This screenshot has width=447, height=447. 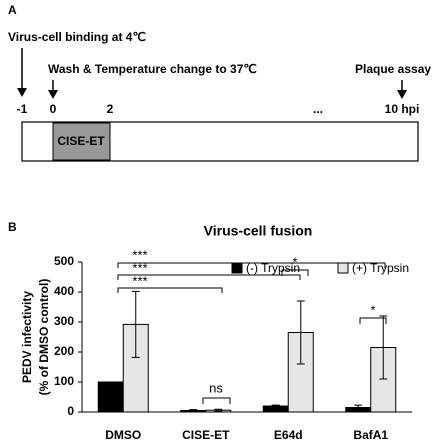 I want to click on y-tick-label: 0, so click(x=70, y=411).